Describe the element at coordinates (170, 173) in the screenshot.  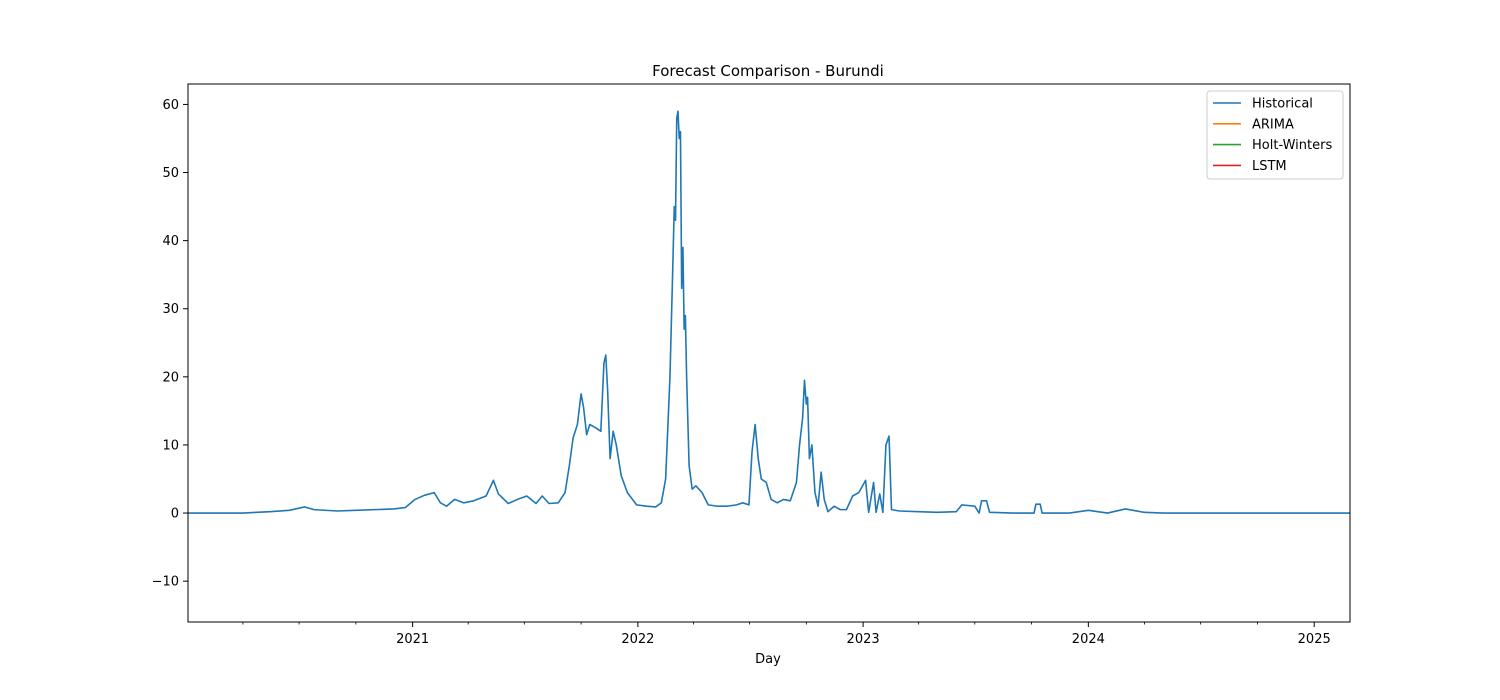
I see `y-tick-label: 50` at that location.